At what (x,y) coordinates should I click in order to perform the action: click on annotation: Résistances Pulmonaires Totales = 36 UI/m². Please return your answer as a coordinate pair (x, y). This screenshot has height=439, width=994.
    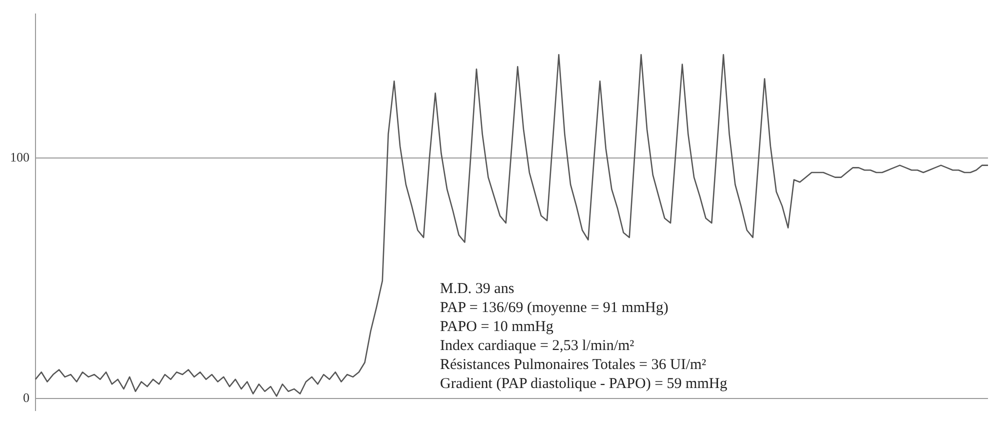
    Looking at the image, I should click on (574, 365).